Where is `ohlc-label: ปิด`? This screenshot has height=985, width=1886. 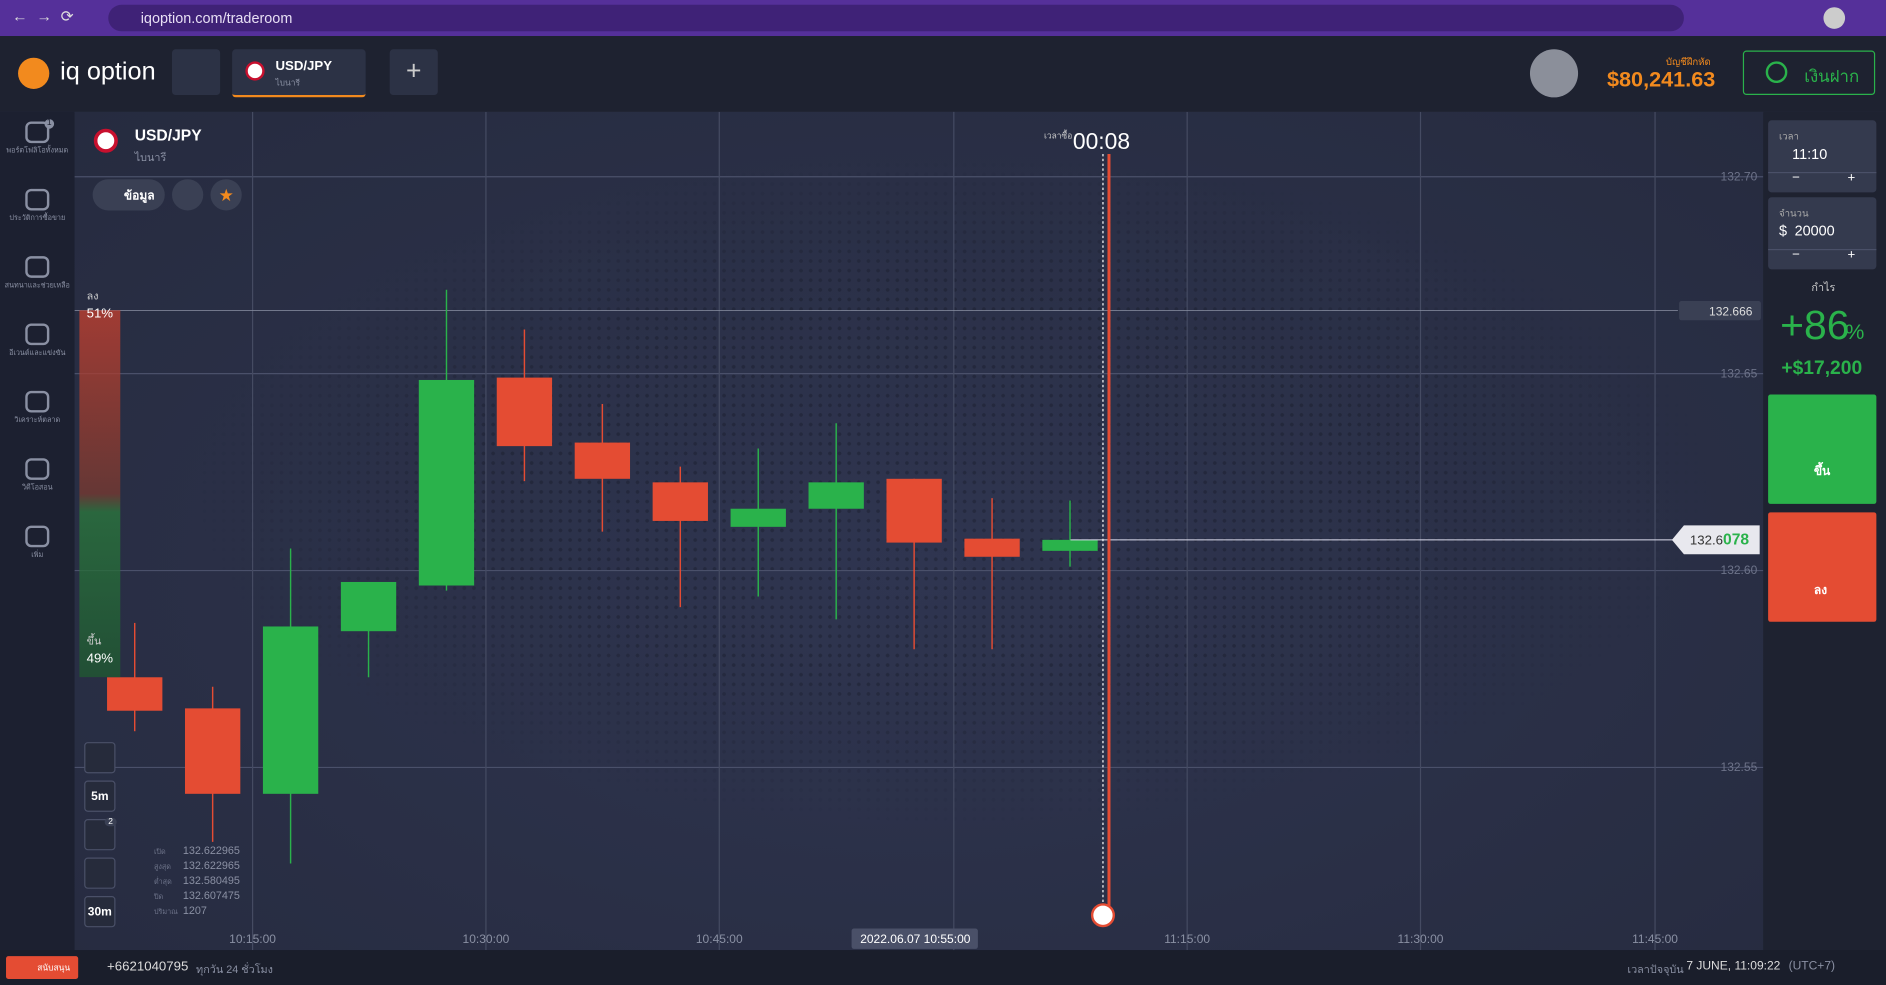 ohlc-label: ปิด is located at coordinates (159, 896).